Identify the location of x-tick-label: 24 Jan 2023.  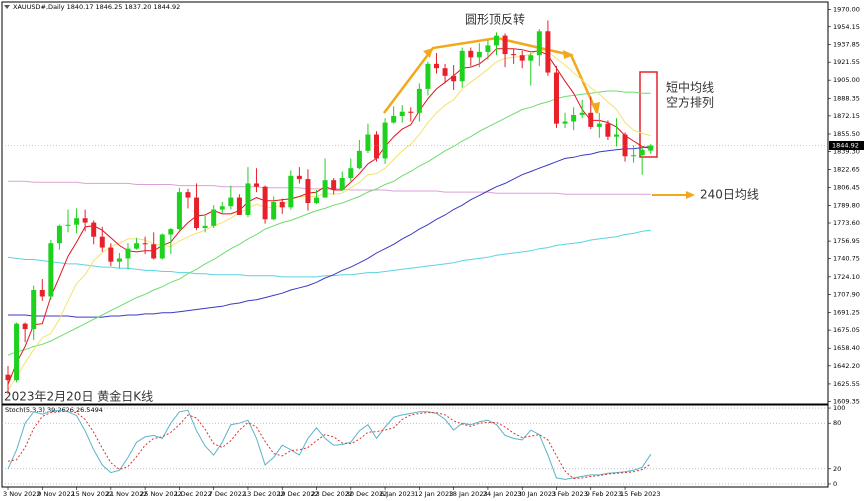
(502, 494).